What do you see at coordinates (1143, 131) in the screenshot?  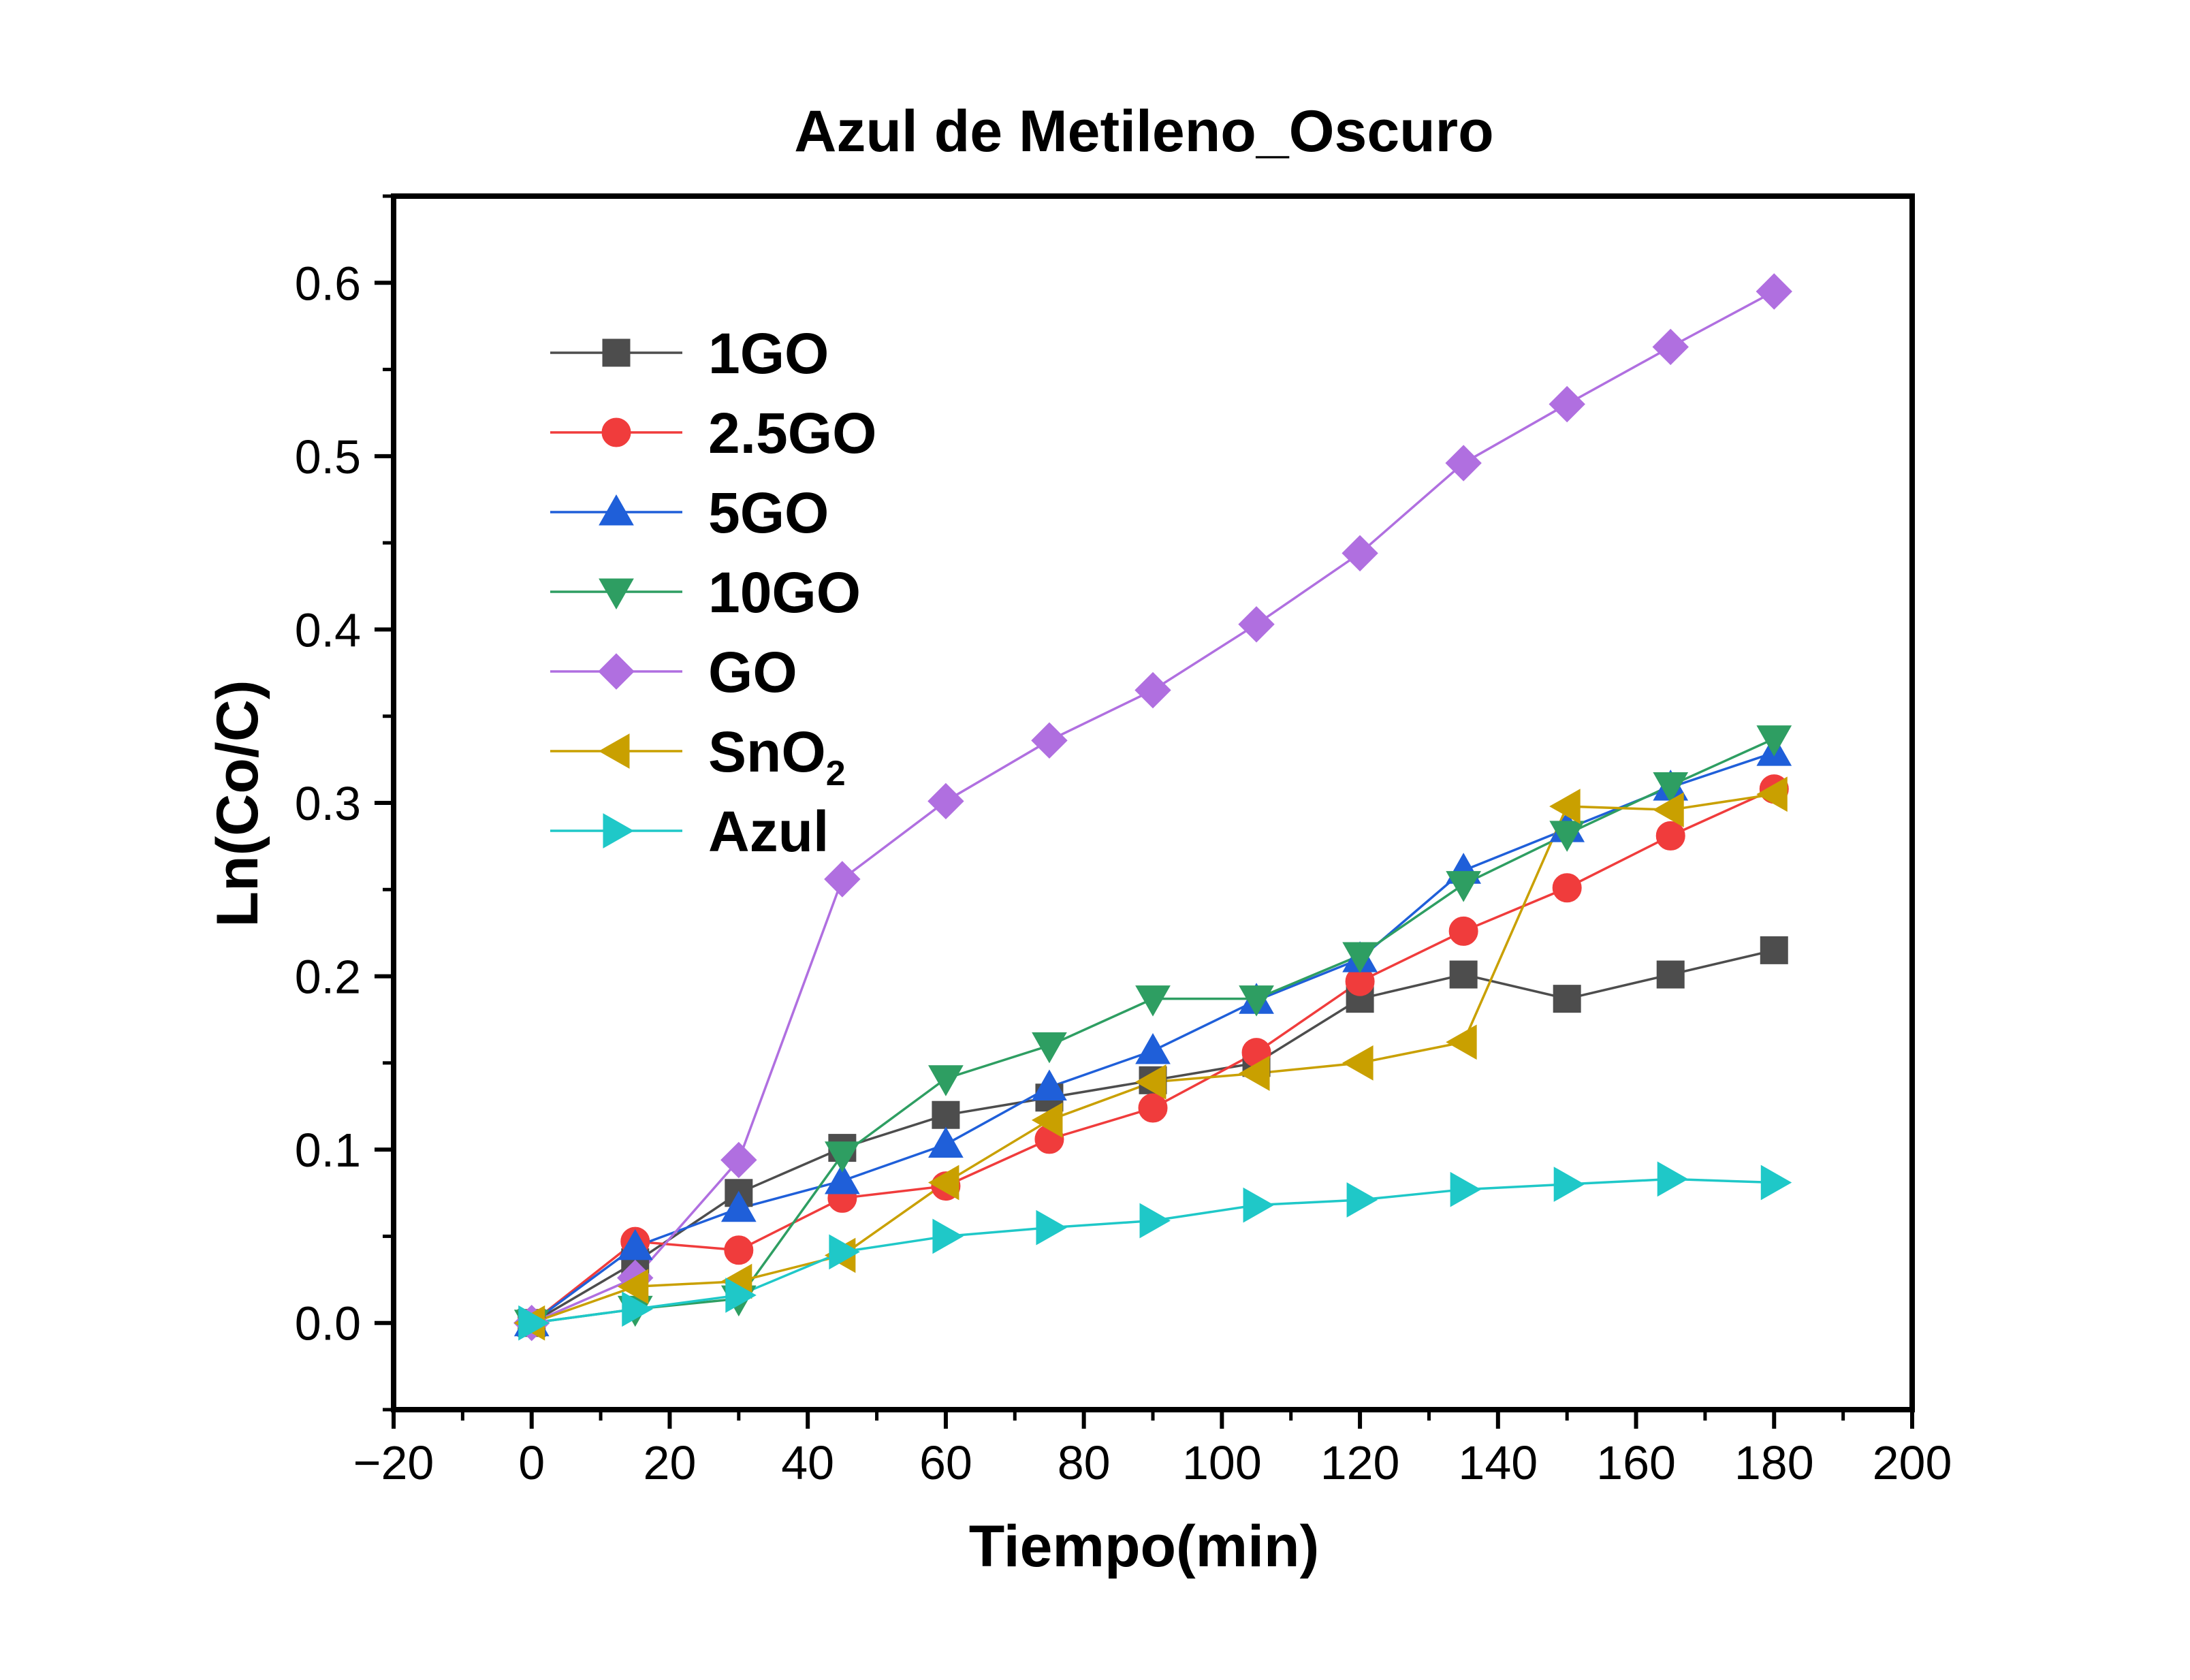 I see `chart-title: Azul de Metileno_Oscuro` at bounding box center [1143, 131].